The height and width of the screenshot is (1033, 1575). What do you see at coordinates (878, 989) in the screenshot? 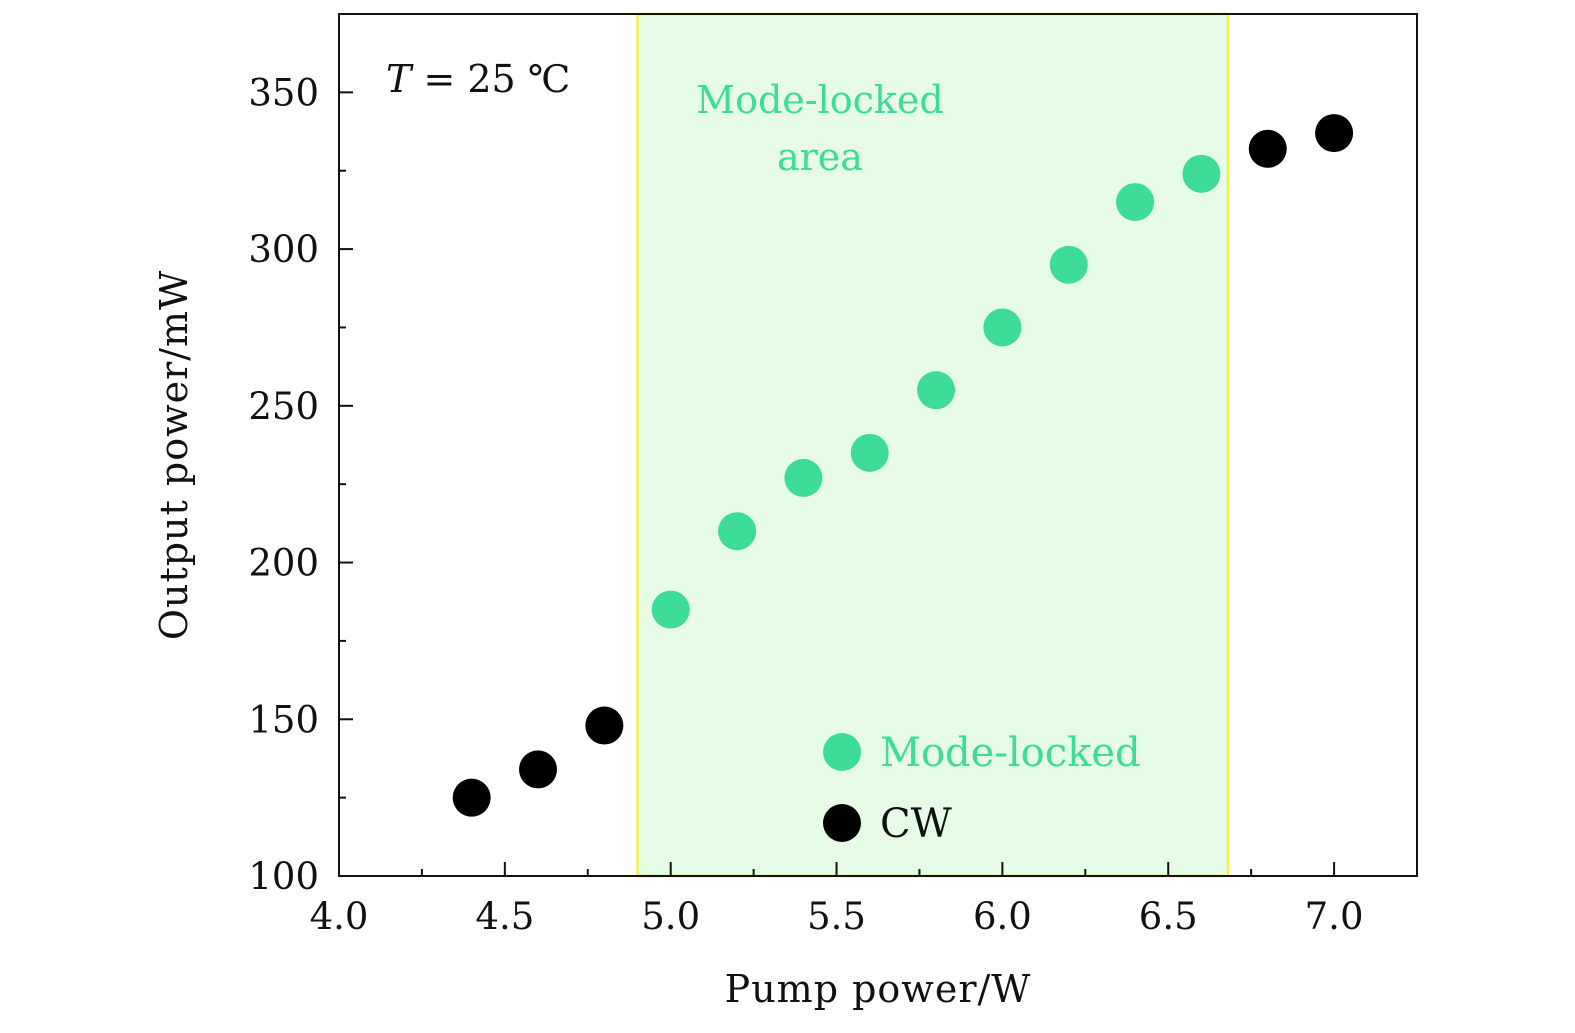
I see `x-axis-label: Pump power/W` at bounding box center [878, 989].